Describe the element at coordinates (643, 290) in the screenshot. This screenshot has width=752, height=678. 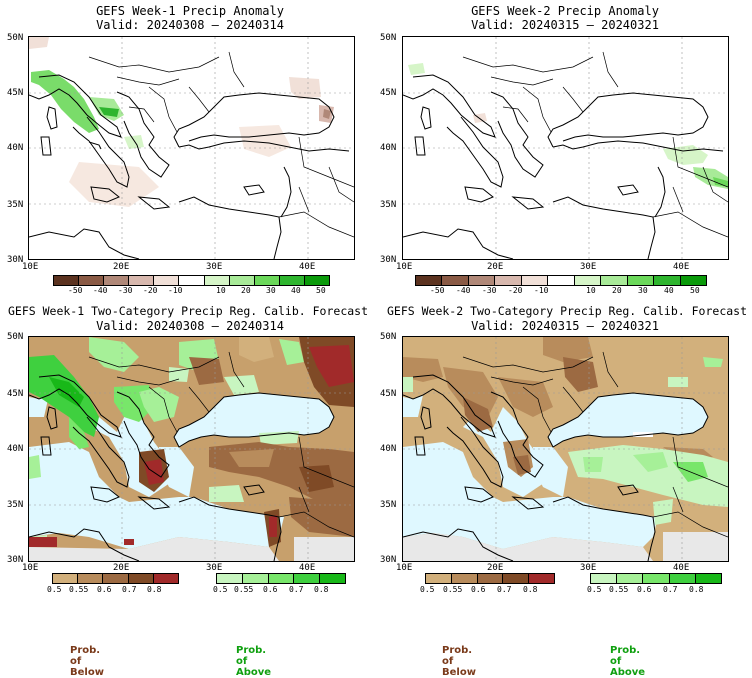
I see `colorbar-tick: 30` at that location.